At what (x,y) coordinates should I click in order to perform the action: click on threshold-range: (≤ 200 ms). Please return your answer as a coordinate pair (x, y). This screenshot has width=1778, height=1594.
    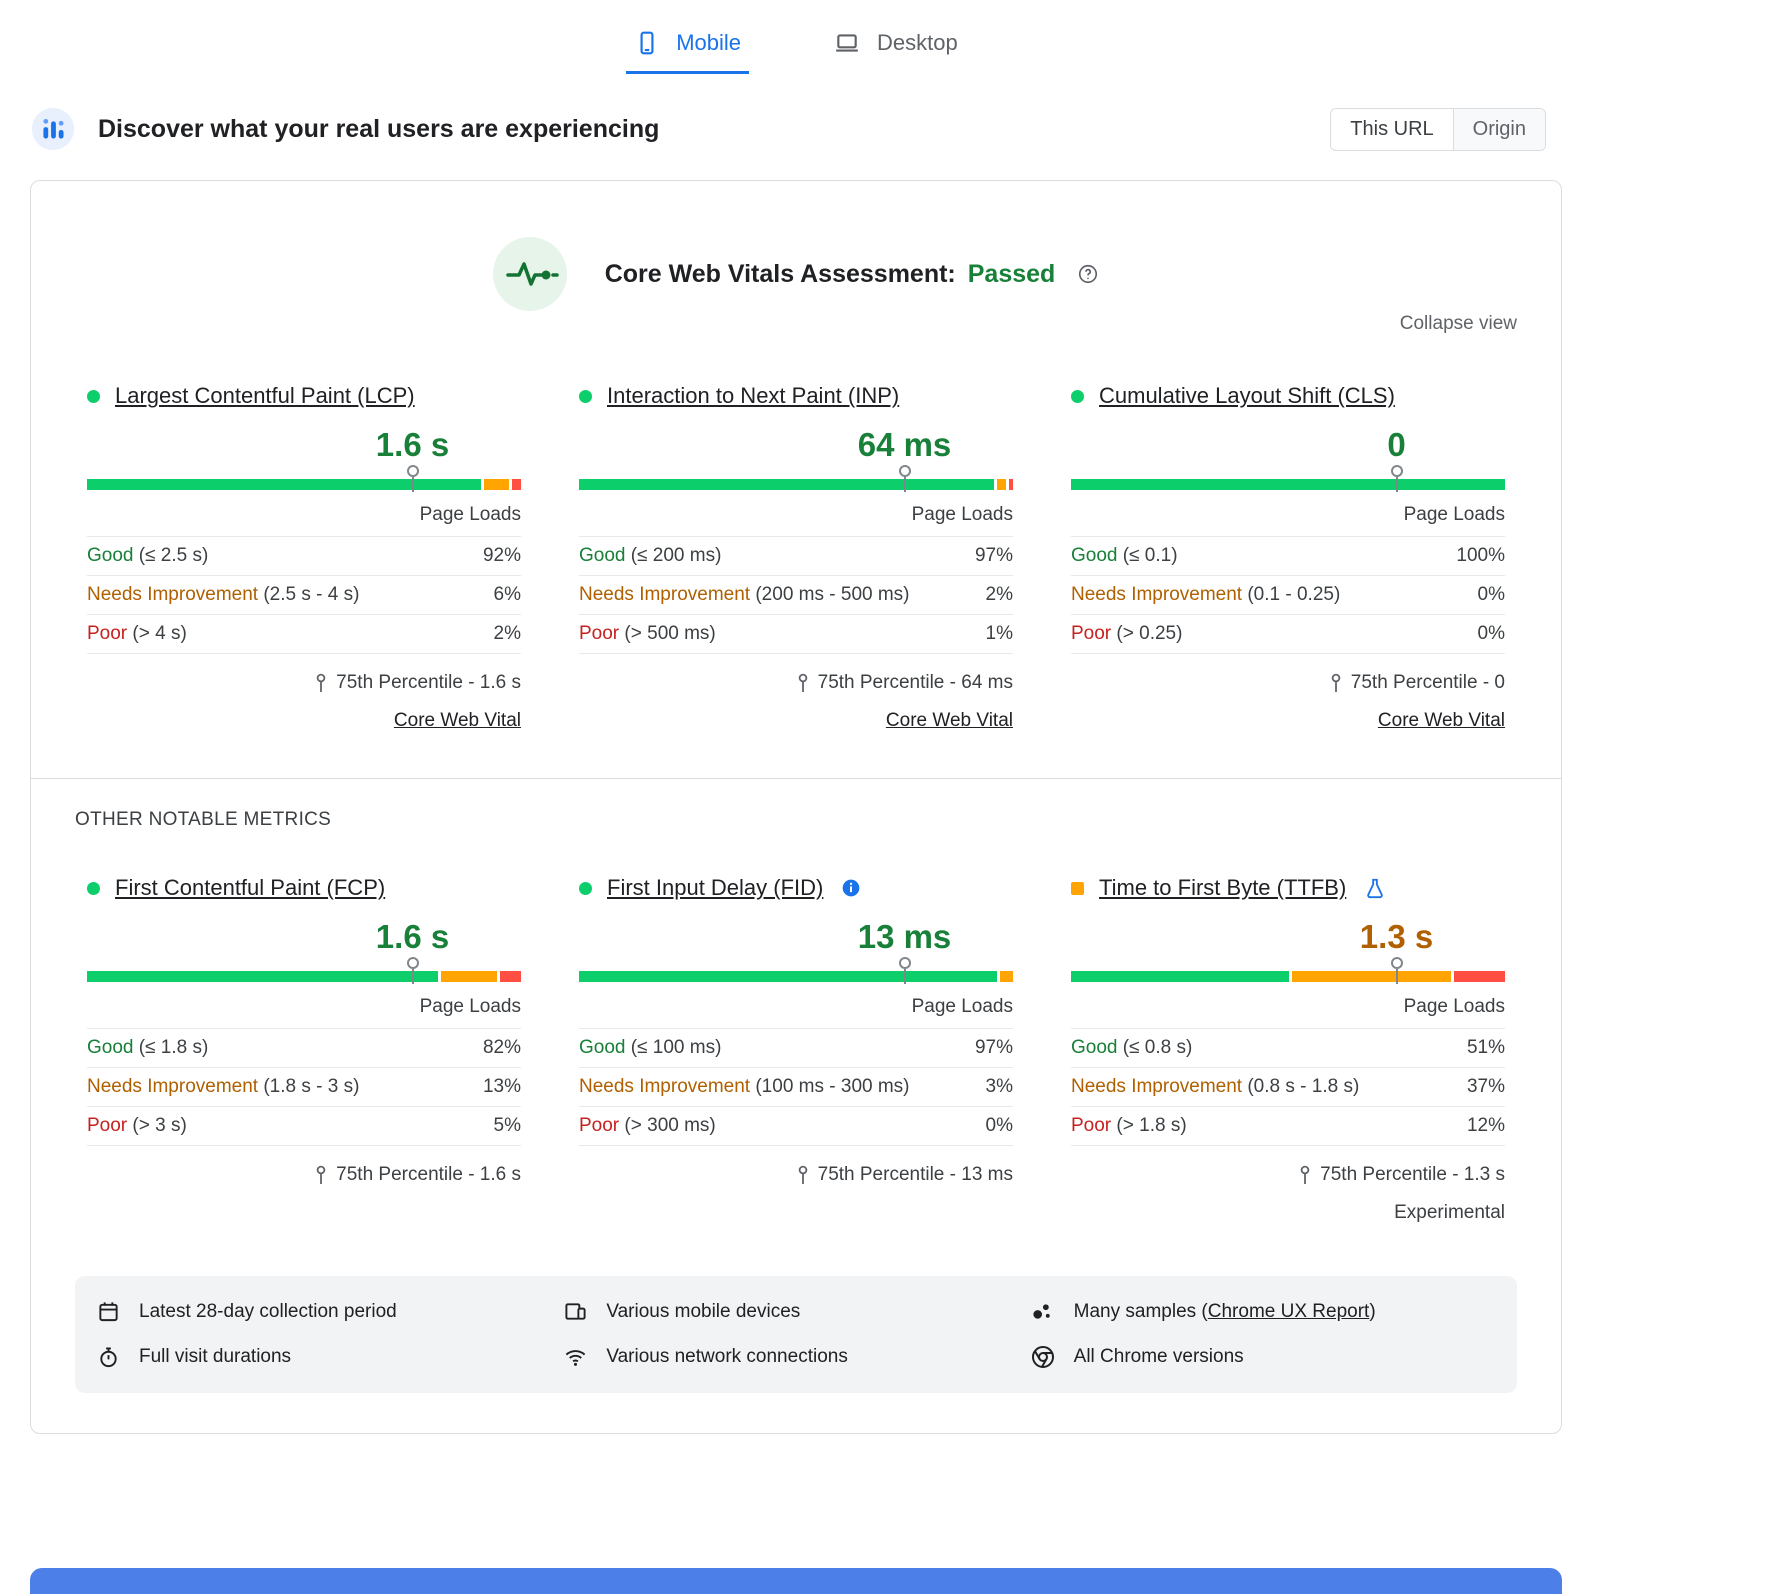
    Looking at the image, I should click on (676, 555).